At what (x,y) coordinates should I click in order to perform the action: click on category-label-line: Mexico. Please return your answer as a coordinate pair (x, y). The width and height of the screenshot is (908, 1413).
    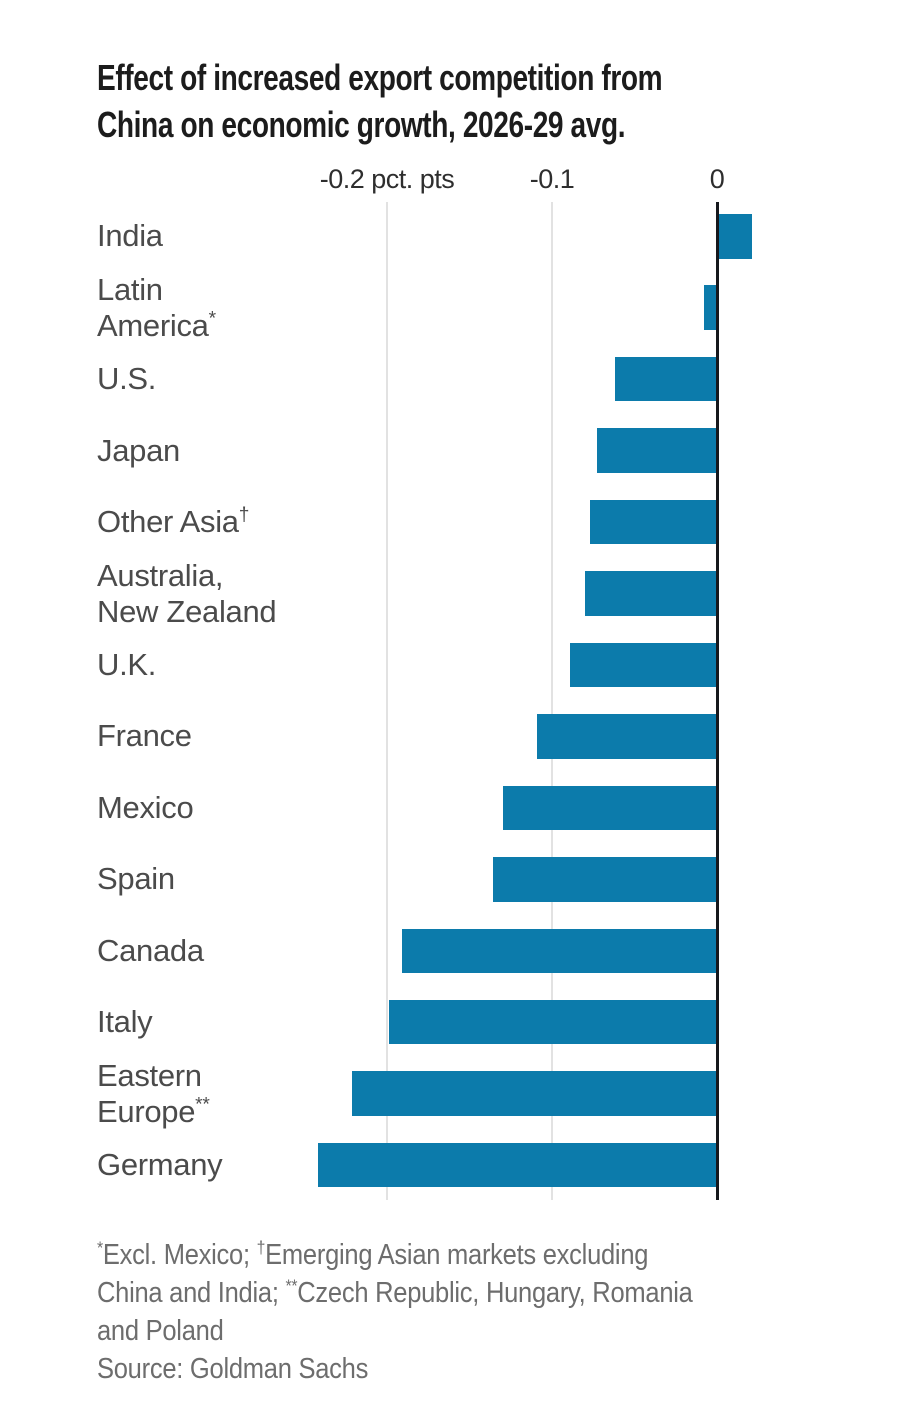
    Looking at the image, I should click on (145, 807).